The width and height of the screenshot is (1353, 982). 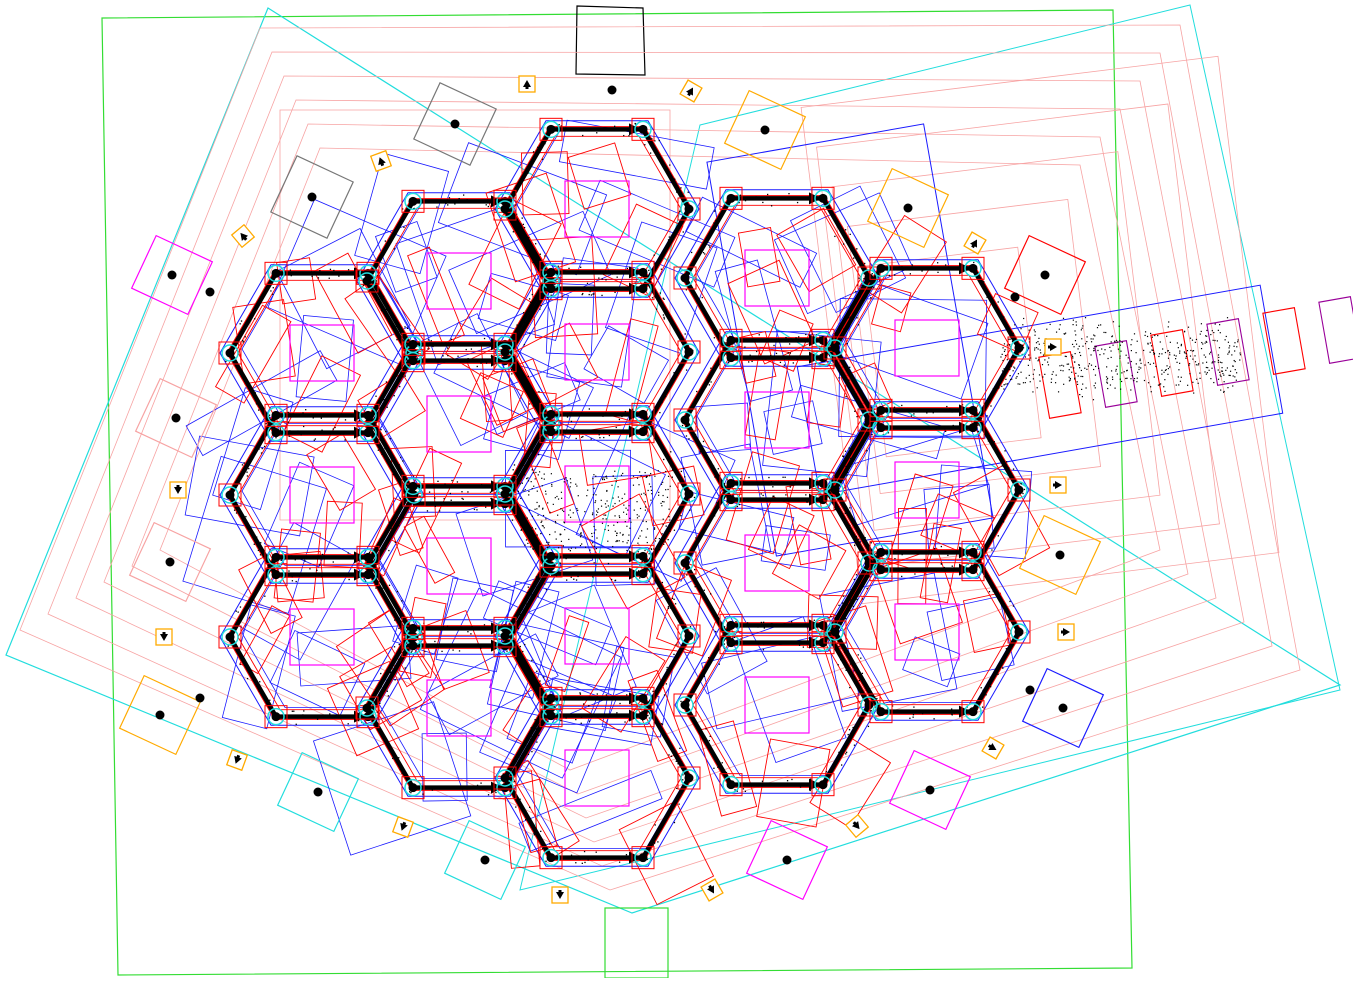 I want to click on tile-hull, so click(x=597, y=778).